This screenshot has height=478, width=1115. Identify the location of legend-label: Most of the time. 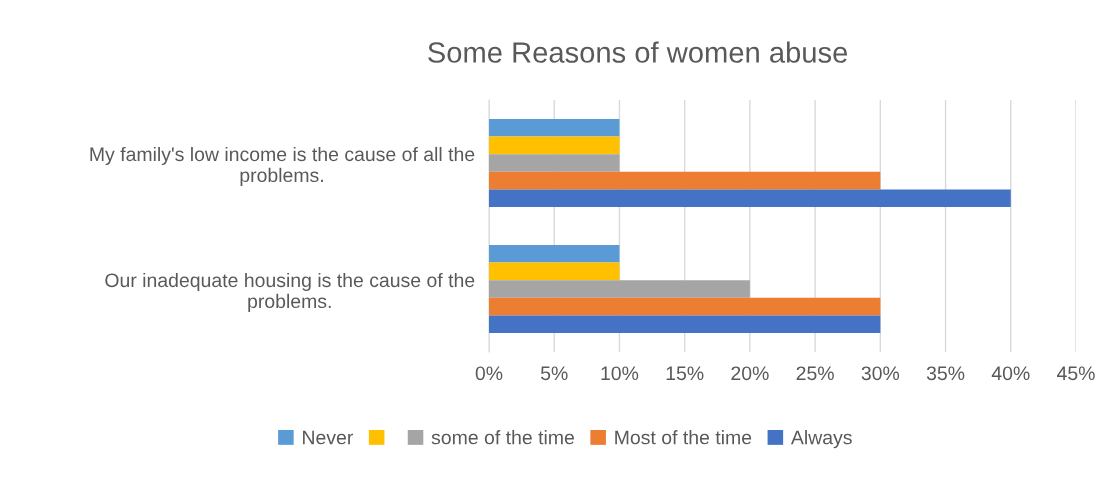
(683, 437).